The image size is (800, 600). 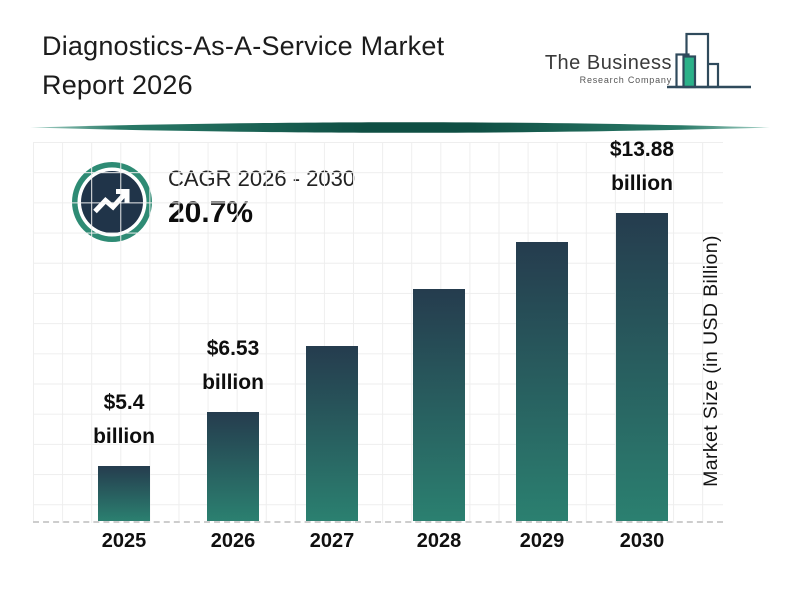 I want to click on x-tick-2029: 2029, so click(x=542, y=541).